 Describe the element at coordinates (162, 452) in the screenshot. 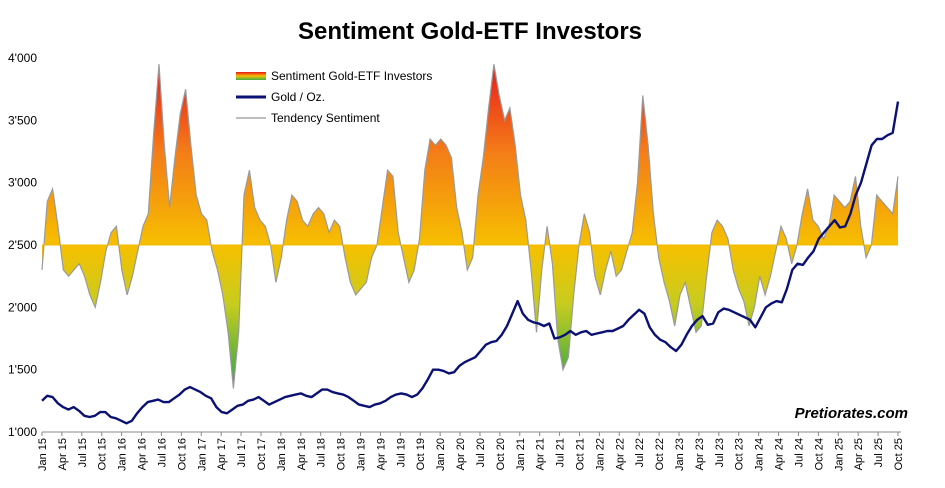

I see `x-tick-label: Jul 16` at that location.